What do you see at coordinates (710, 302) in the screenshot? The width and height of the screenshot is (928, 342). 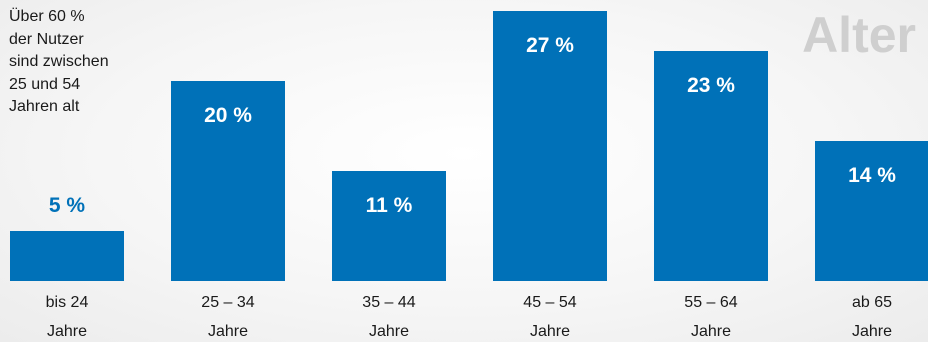 I see `x-tick-label: 55 – 64` at bounding box center [710, 302].